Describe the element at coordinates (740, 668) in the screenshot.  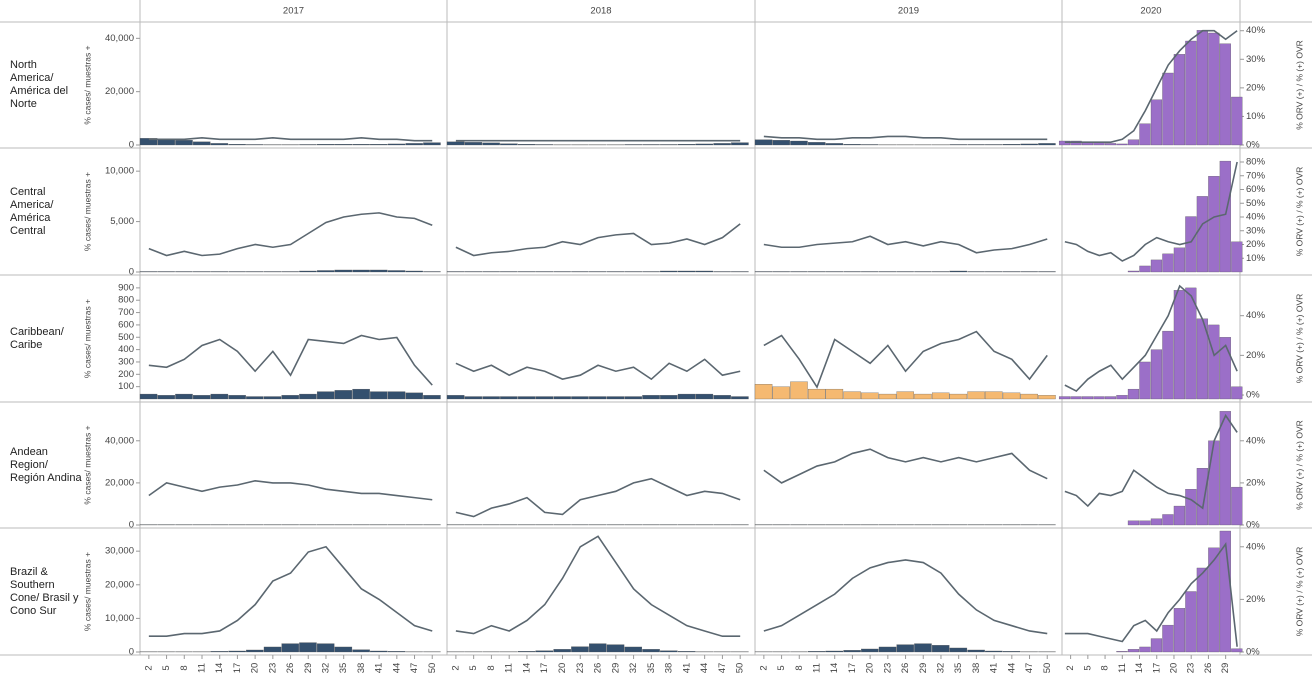
I see `x-tick-label: 50` at that location.